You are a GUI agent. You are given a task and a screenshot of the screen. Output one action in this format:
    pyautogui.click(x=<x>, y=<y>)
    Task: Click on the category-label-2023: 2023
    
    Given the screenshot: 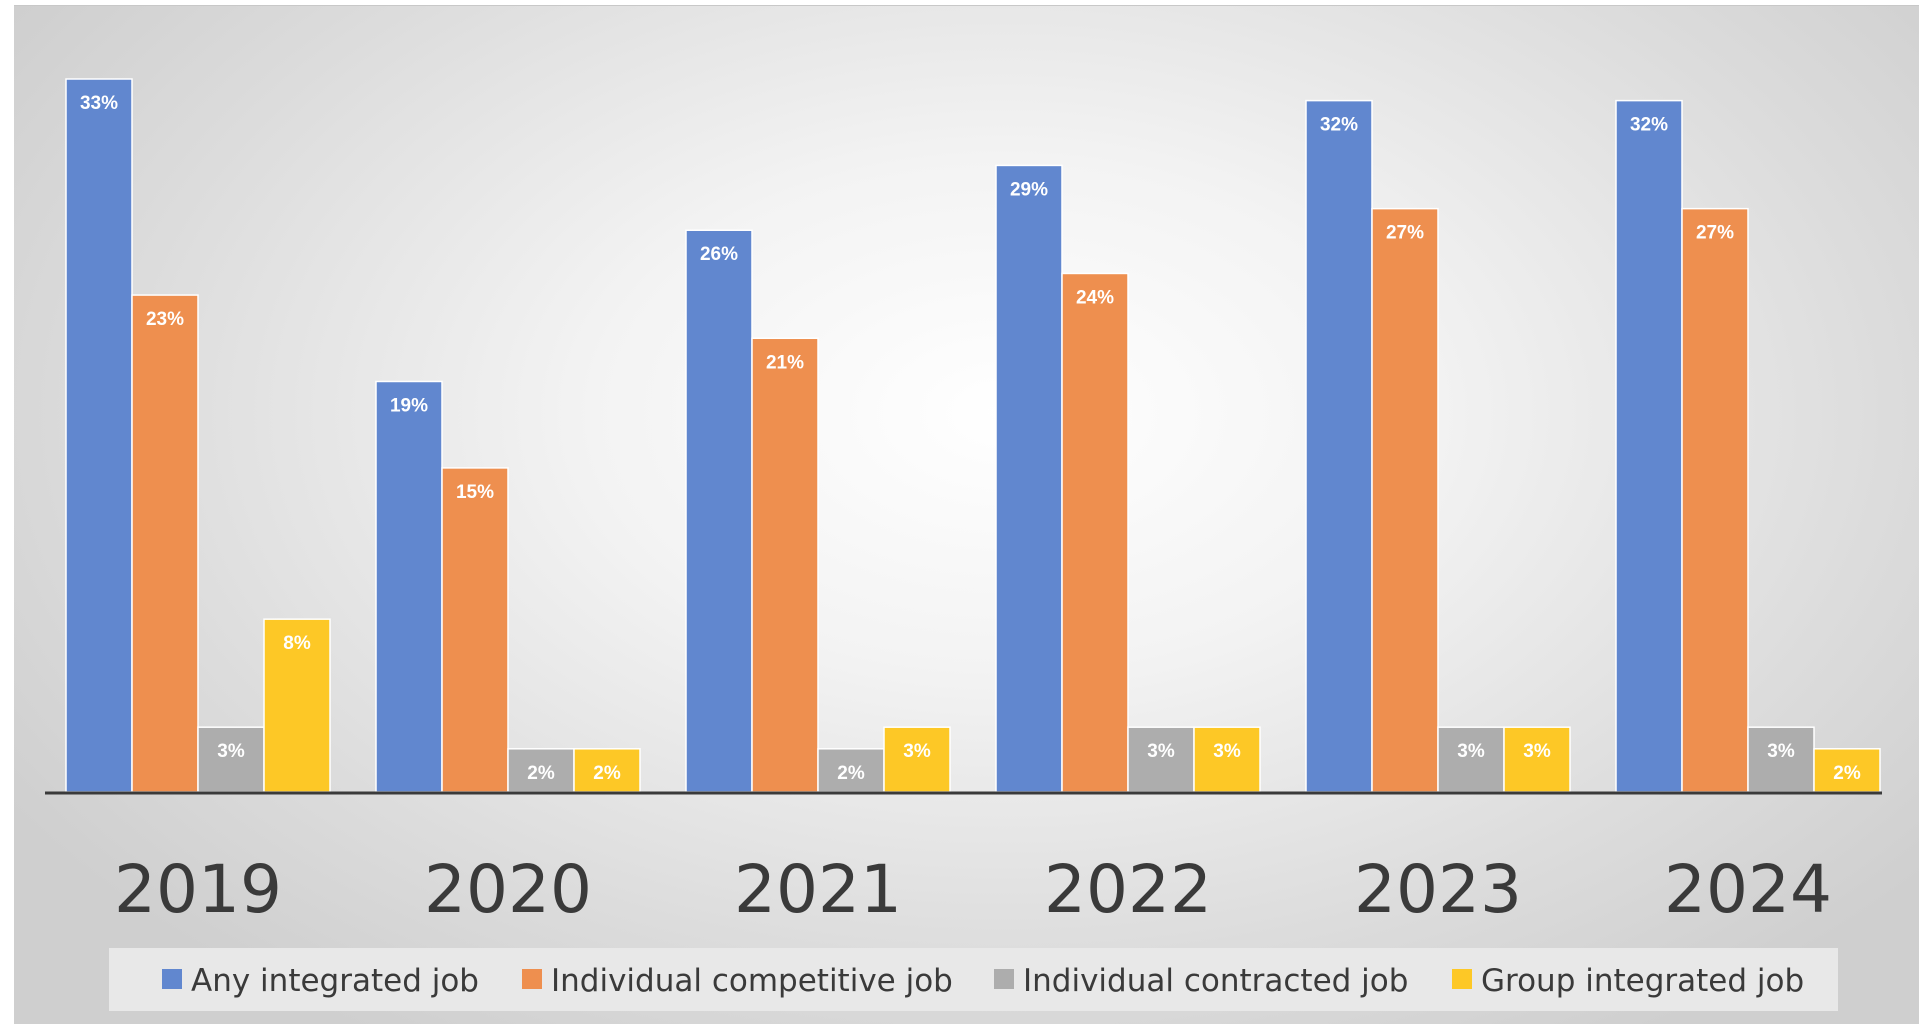 What is the action you would take?
    pyautogui.click(x=1438, y=889)
    